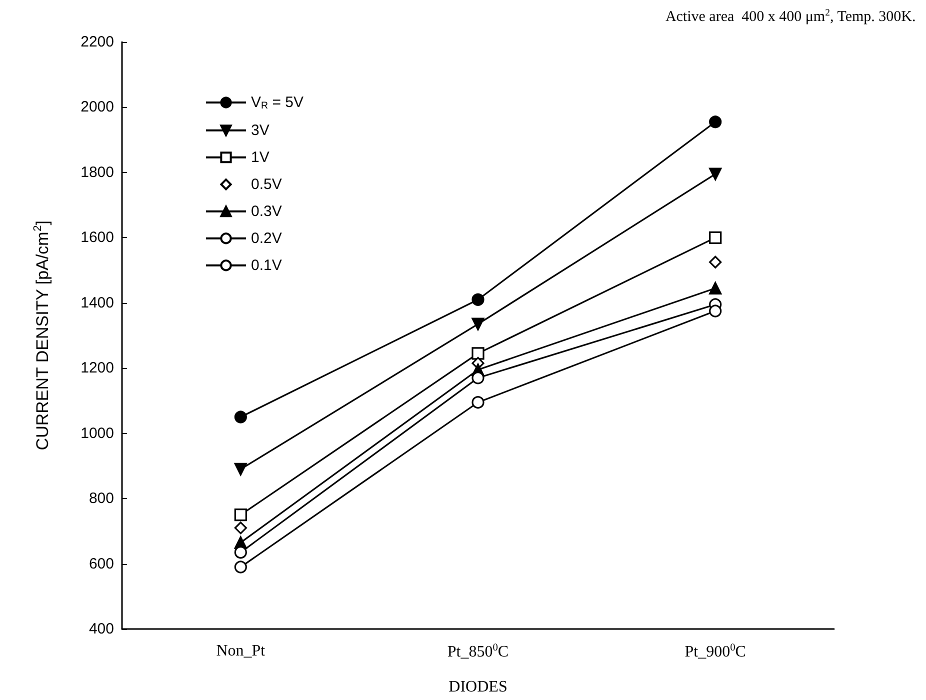 The image size is (926, 700). What do you see at coordinates (97, 107) in the screenshot?
I see `y-tick-label: 2000` at bounding box center [97, 107].